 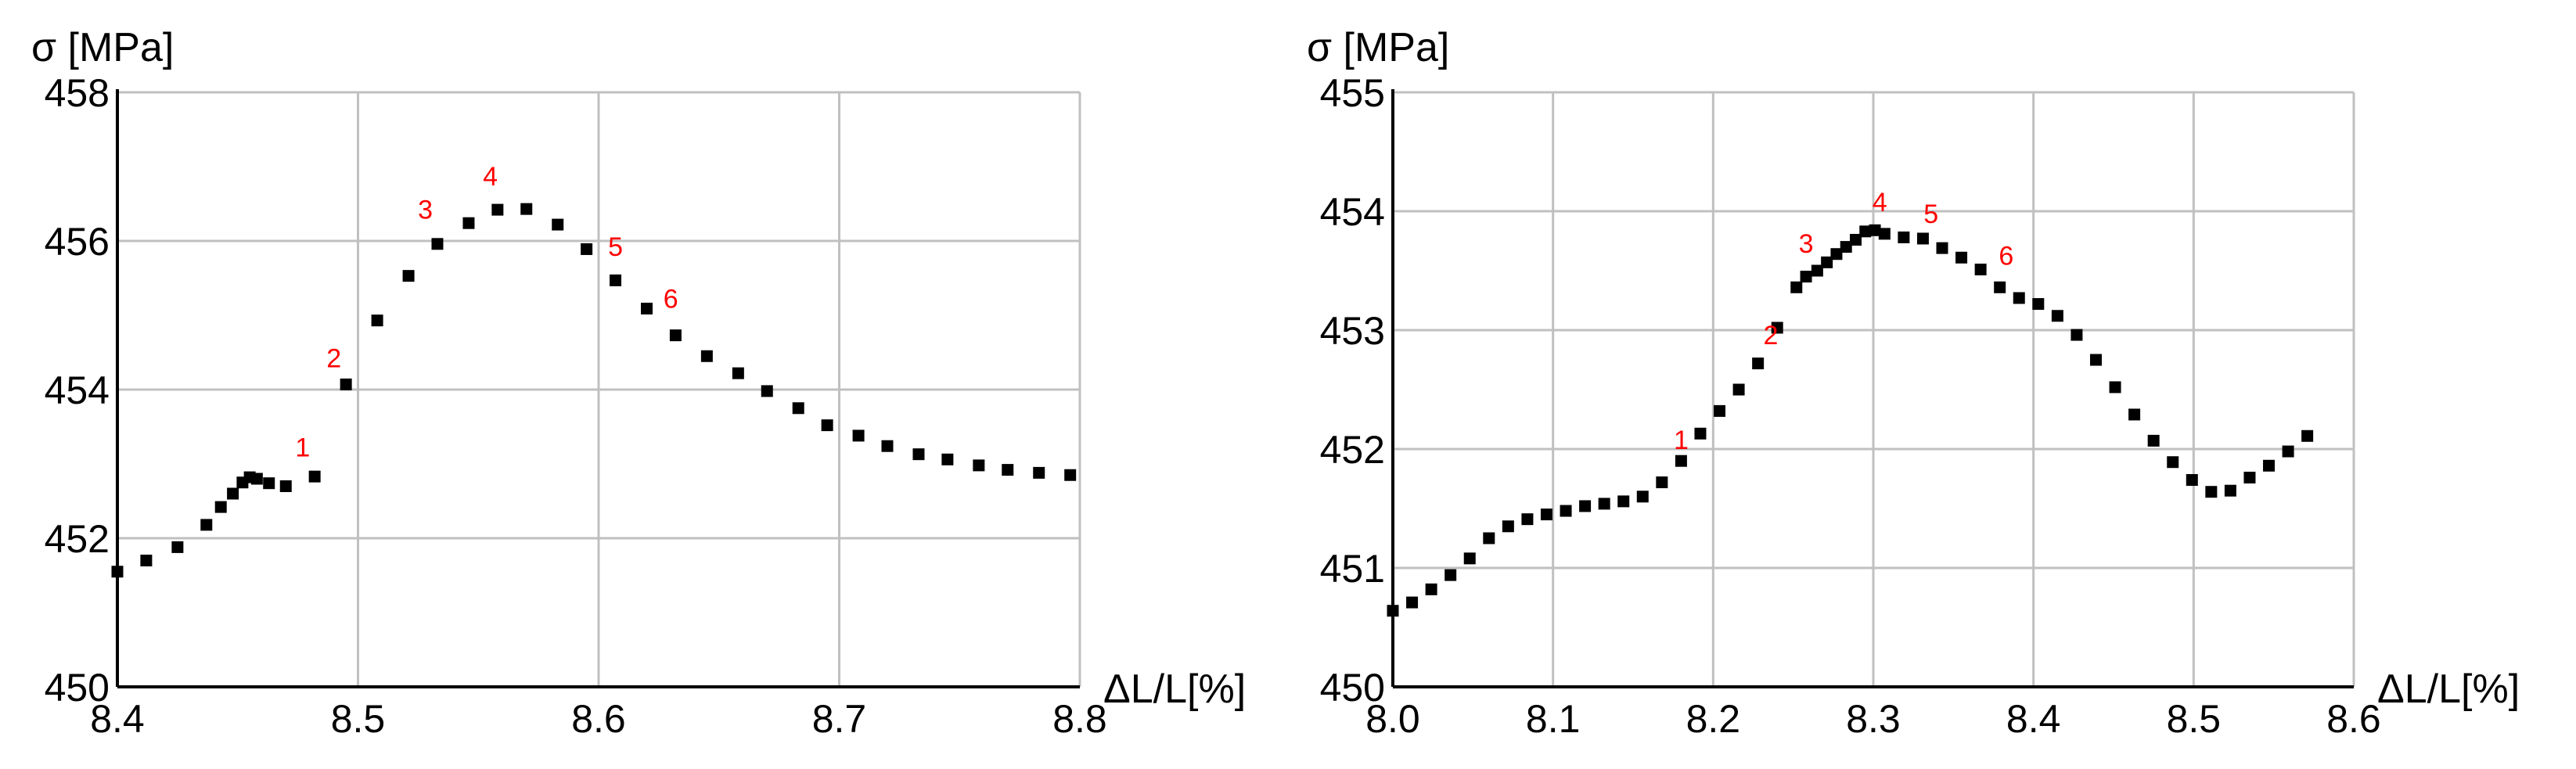 What do you see at coordinates (1553, 719) in the screenshot?
I see `x-tick-label: 8.1` at bounding box center [1553, 719].